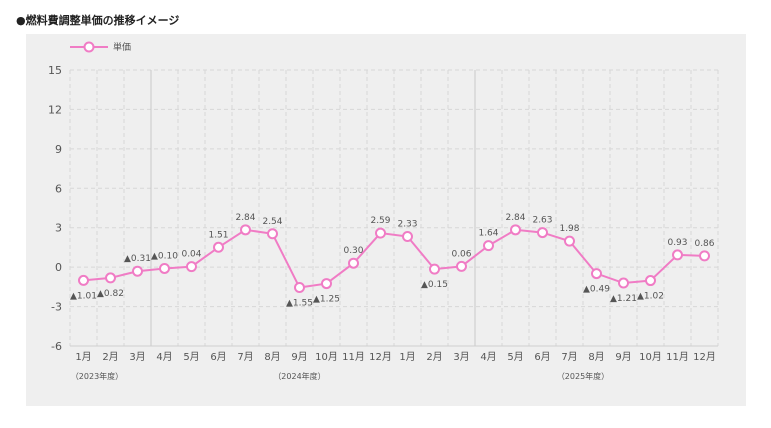 Image resolution: width=771 pixels, height=428 pixels. Describe the element at coordinates (55, 70) in the screenshot. I see `y-tick-label: 15` at that location.